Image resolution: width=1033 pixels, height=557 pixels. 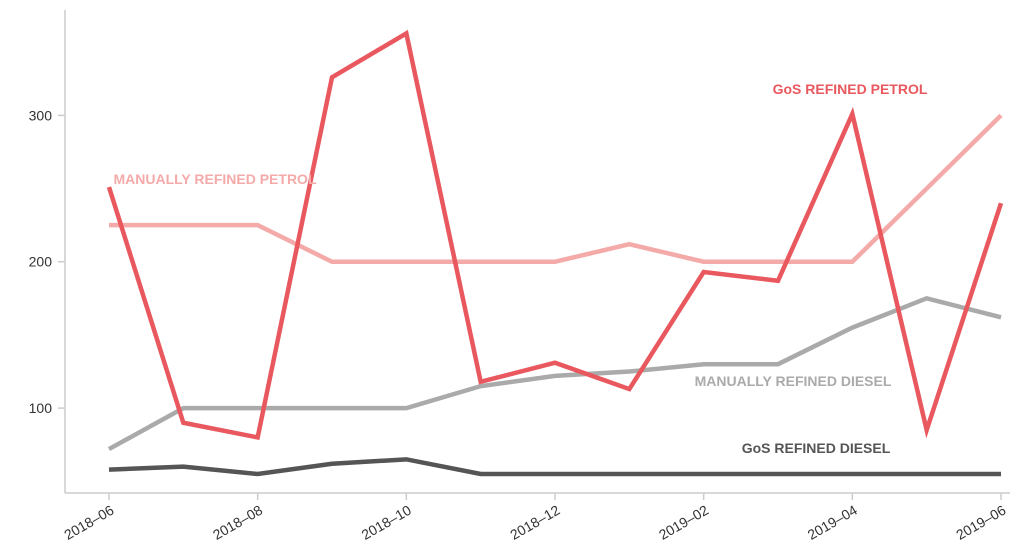 What do you see at coordinates (816, 448) in the screenshot?
I see `series-label: GoS REFINED DIESEL` at bounding box center [816, 448].